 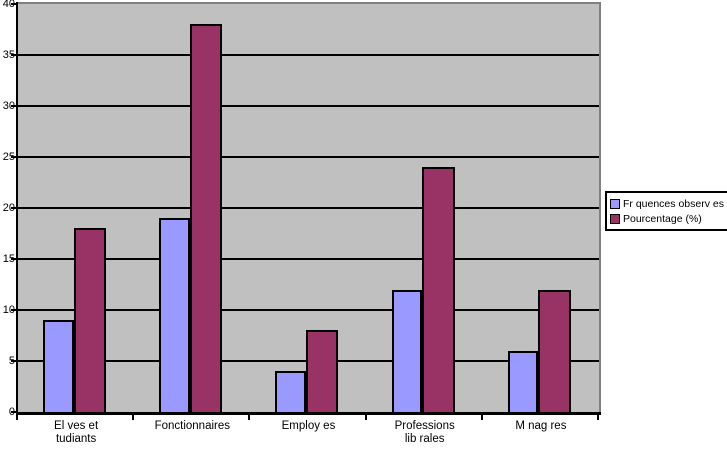 I want to click on plot-border-right, so click(x=600, y=207).